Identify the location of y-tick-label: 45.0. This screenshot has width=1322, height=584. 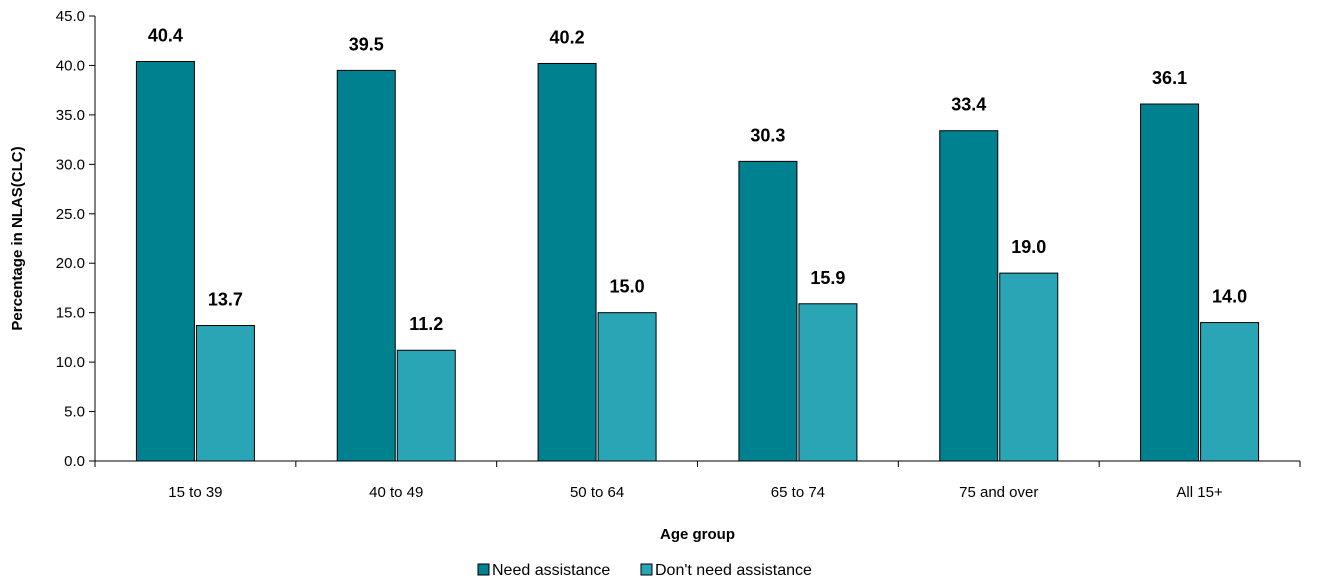
(70, 16).